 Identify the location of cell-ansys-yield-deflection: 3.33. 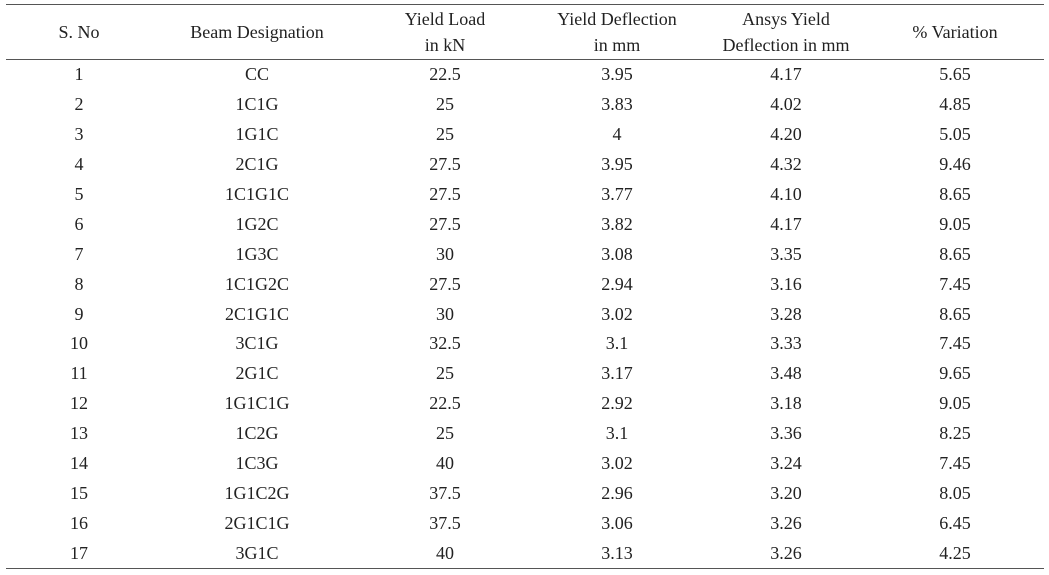
(786, 343).